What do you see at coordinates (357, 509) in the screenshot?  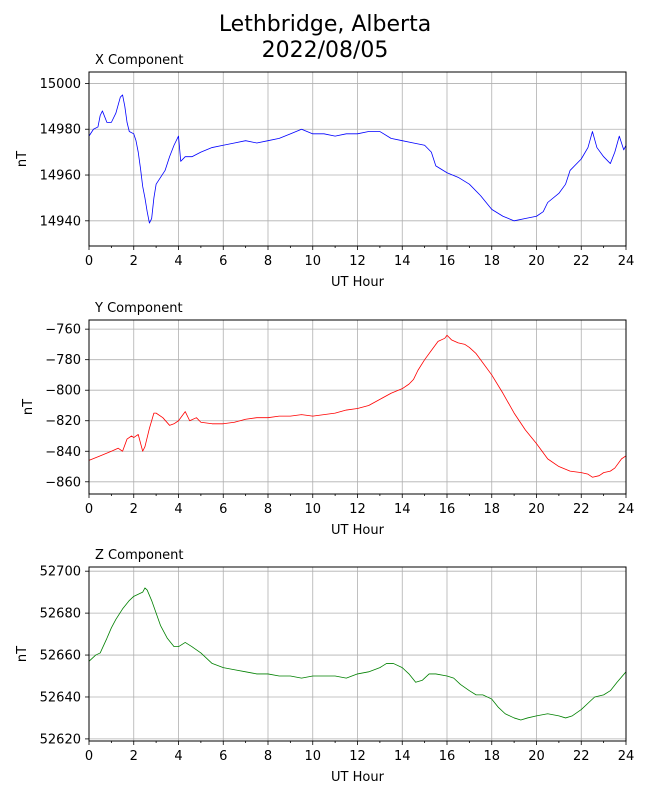 I see `y-component-x-tick-label: 12` at bounding box center [357, 509].